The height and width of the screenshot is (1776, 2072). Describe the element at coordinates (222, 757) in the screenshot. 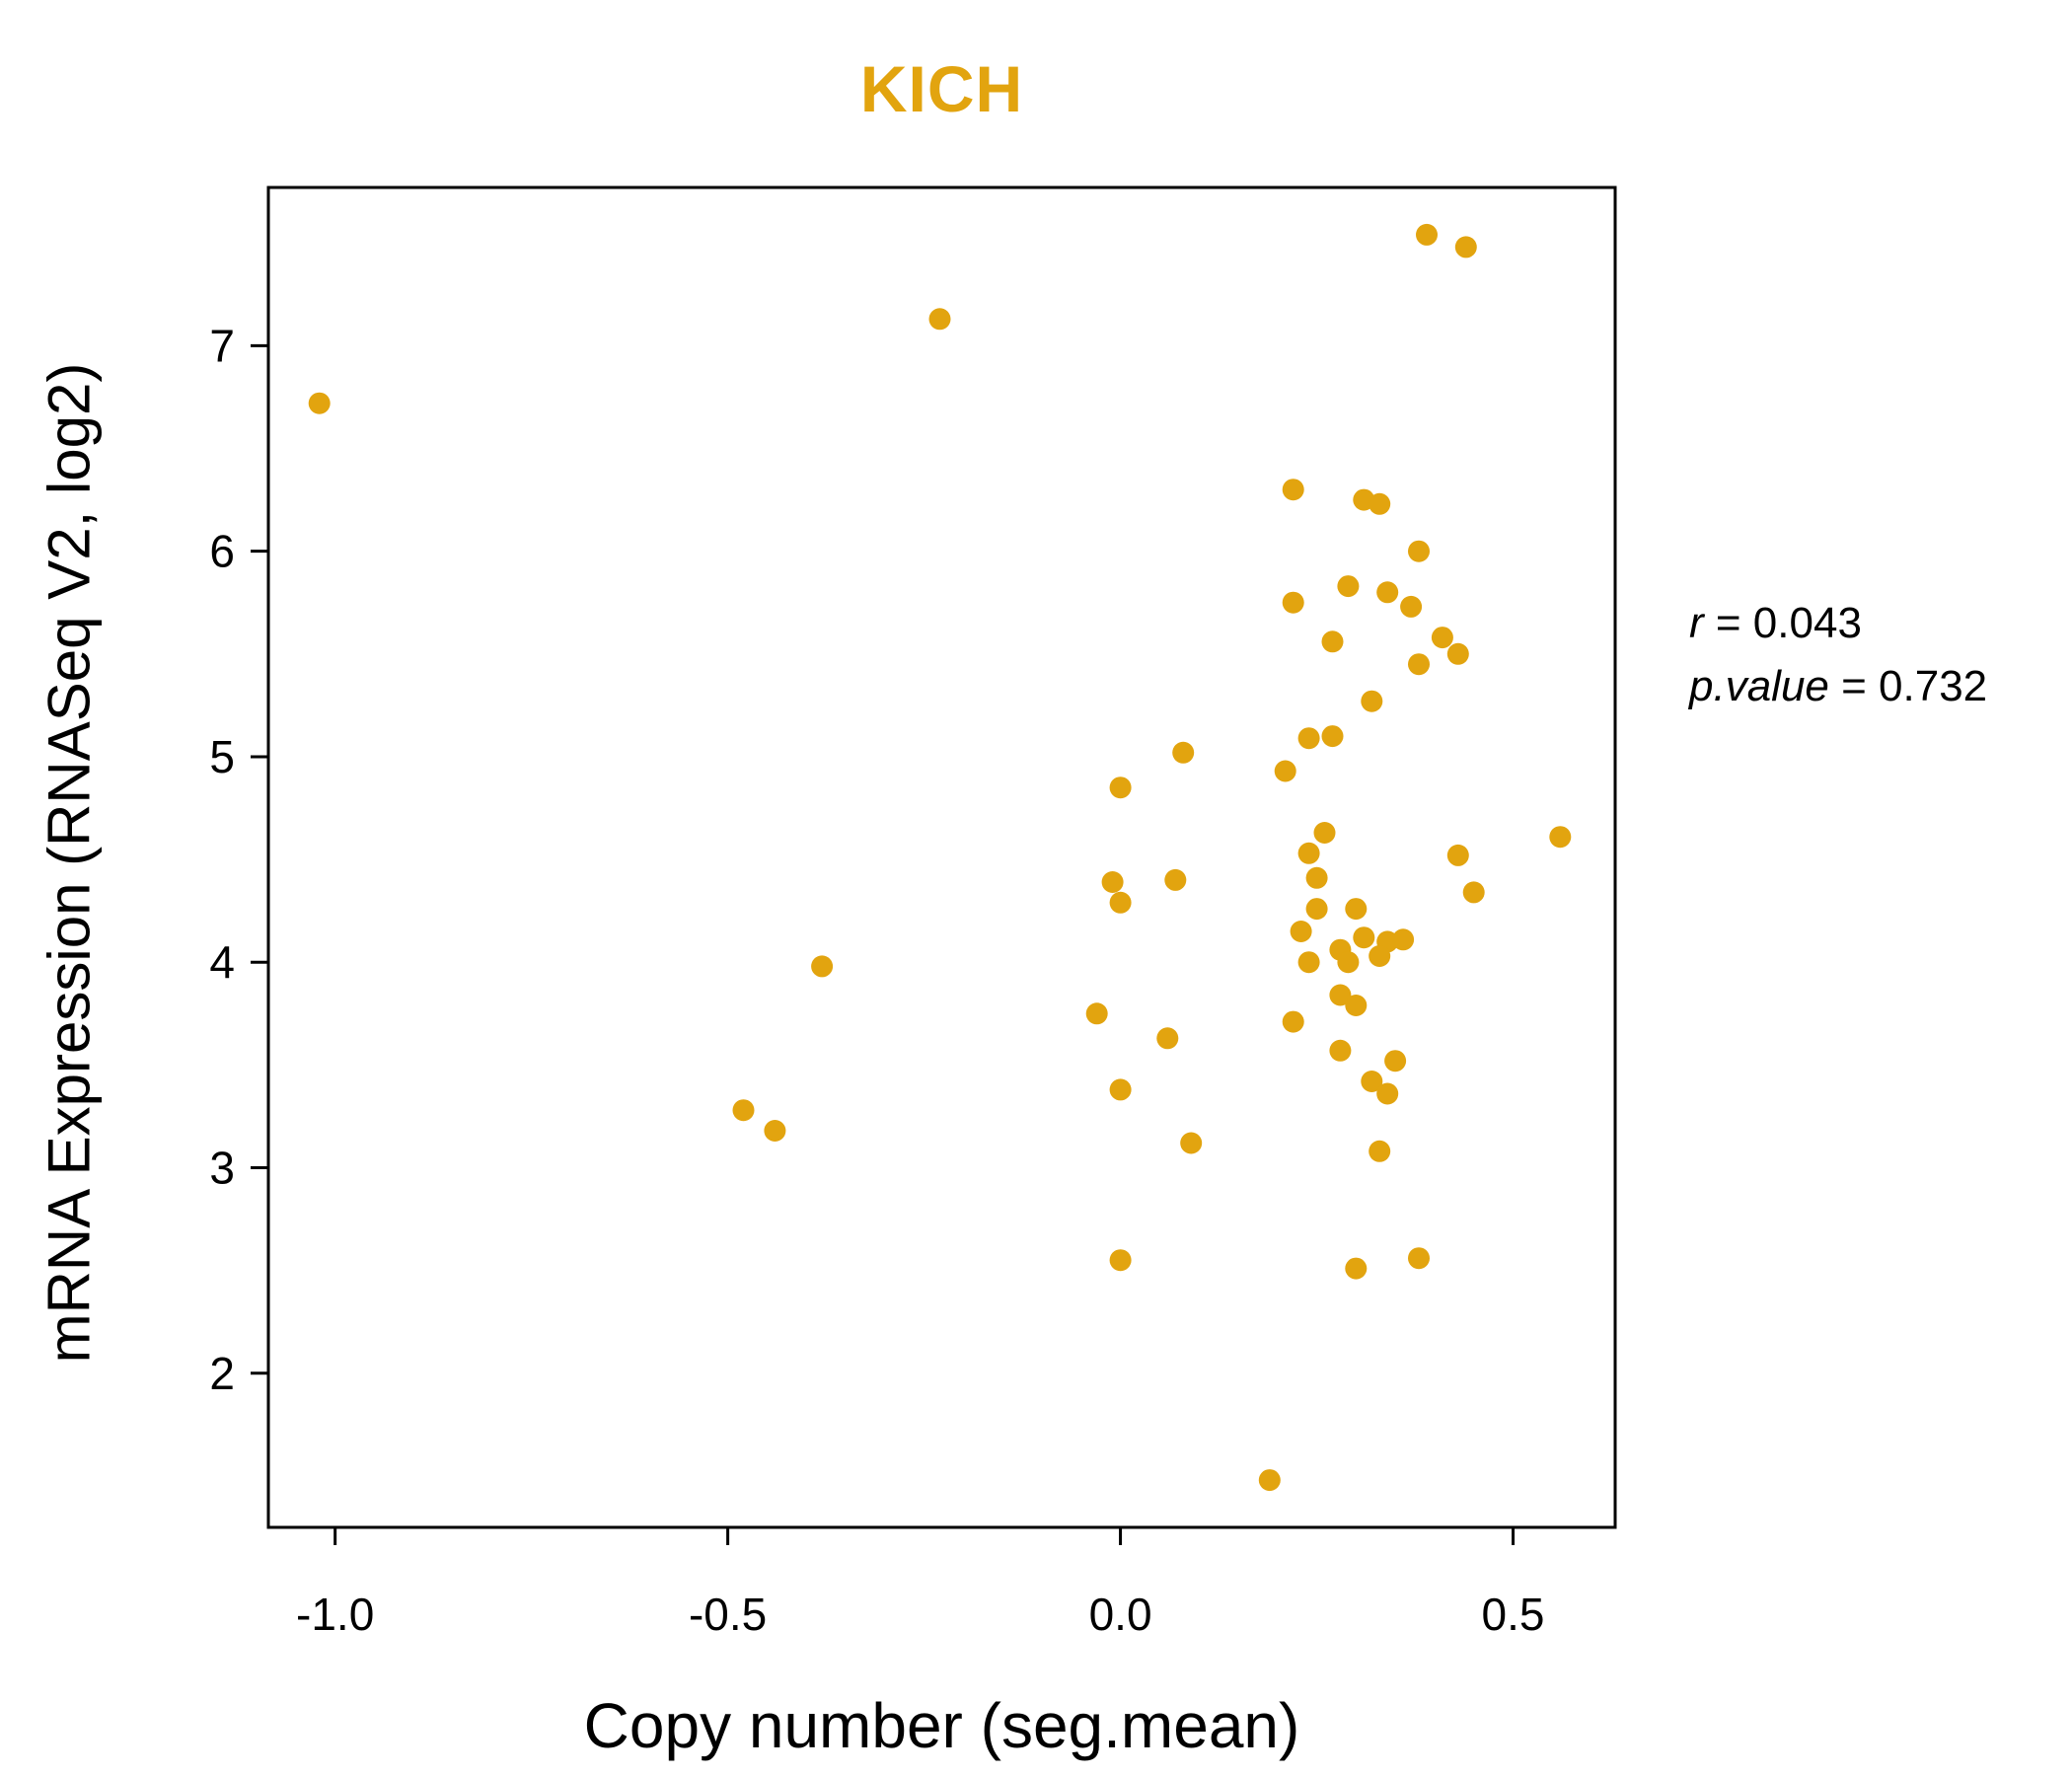

I see `y-tick-label: 5` at that location.